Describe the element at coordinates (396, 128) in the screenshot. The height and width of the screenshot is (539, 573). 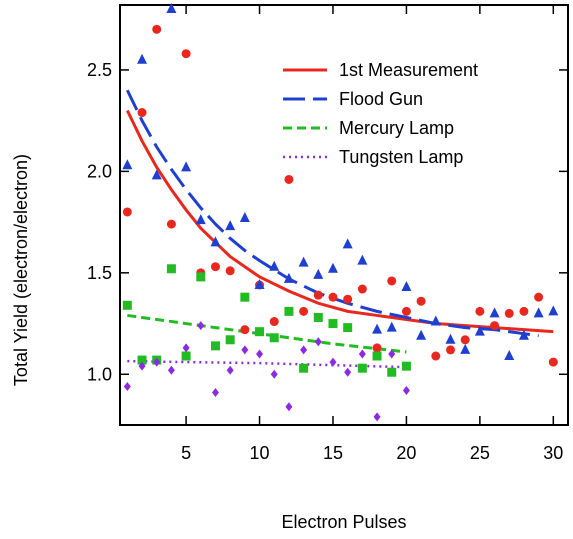
I see `legend-label: Mercury Lamp` at that location.